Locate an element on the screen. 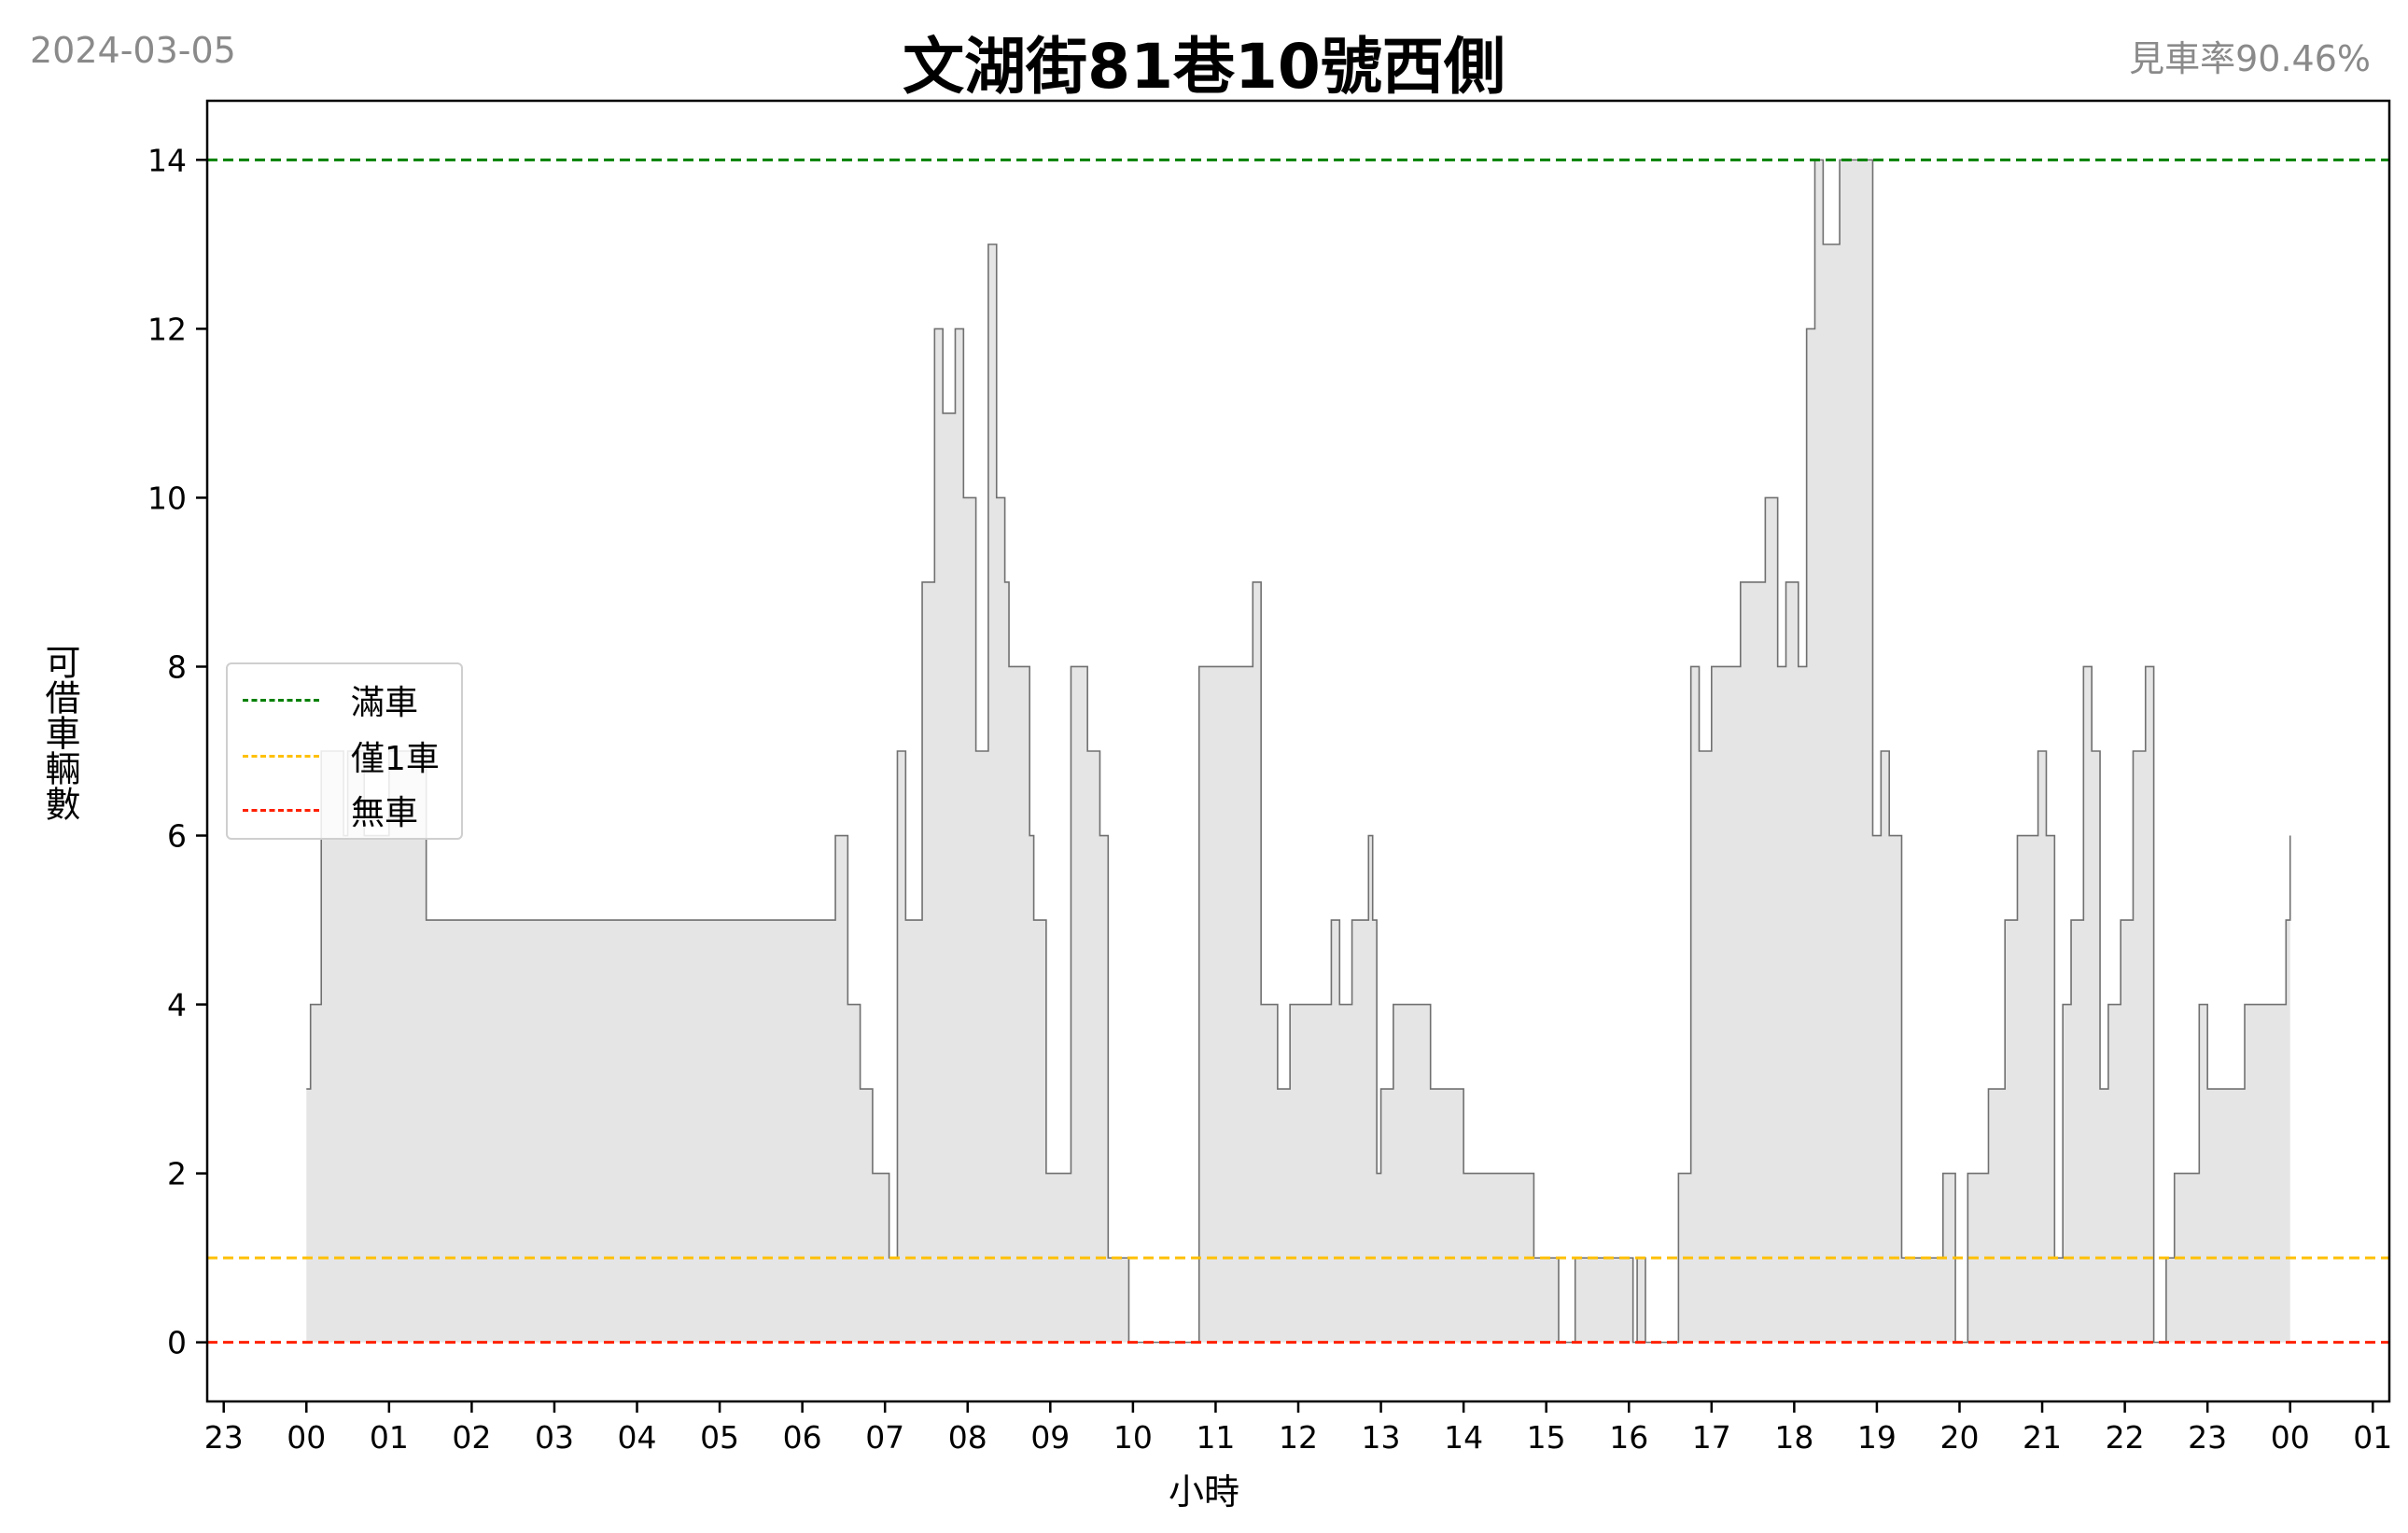 This screenshot has height=1533, width=2408. x-tick-label-8: 07 is located at coordinates (884, 1438).